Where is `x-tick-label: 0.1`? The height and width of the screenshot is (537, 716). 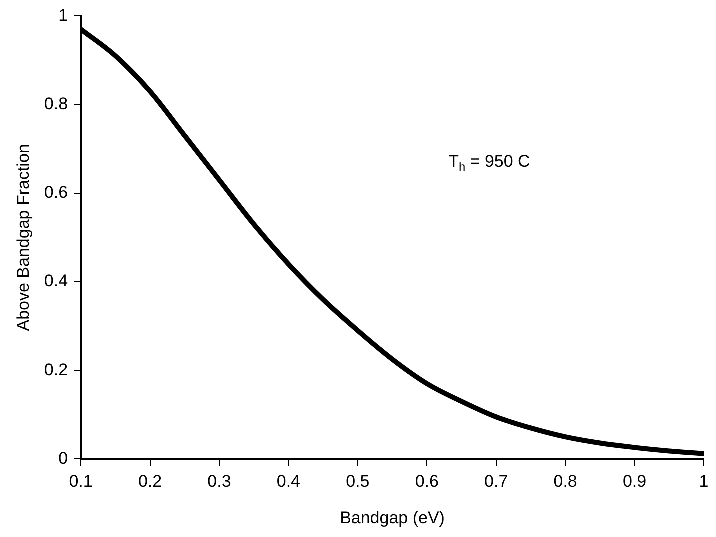
x-tick-label: 0.1 is located at coordinates (81, 482).